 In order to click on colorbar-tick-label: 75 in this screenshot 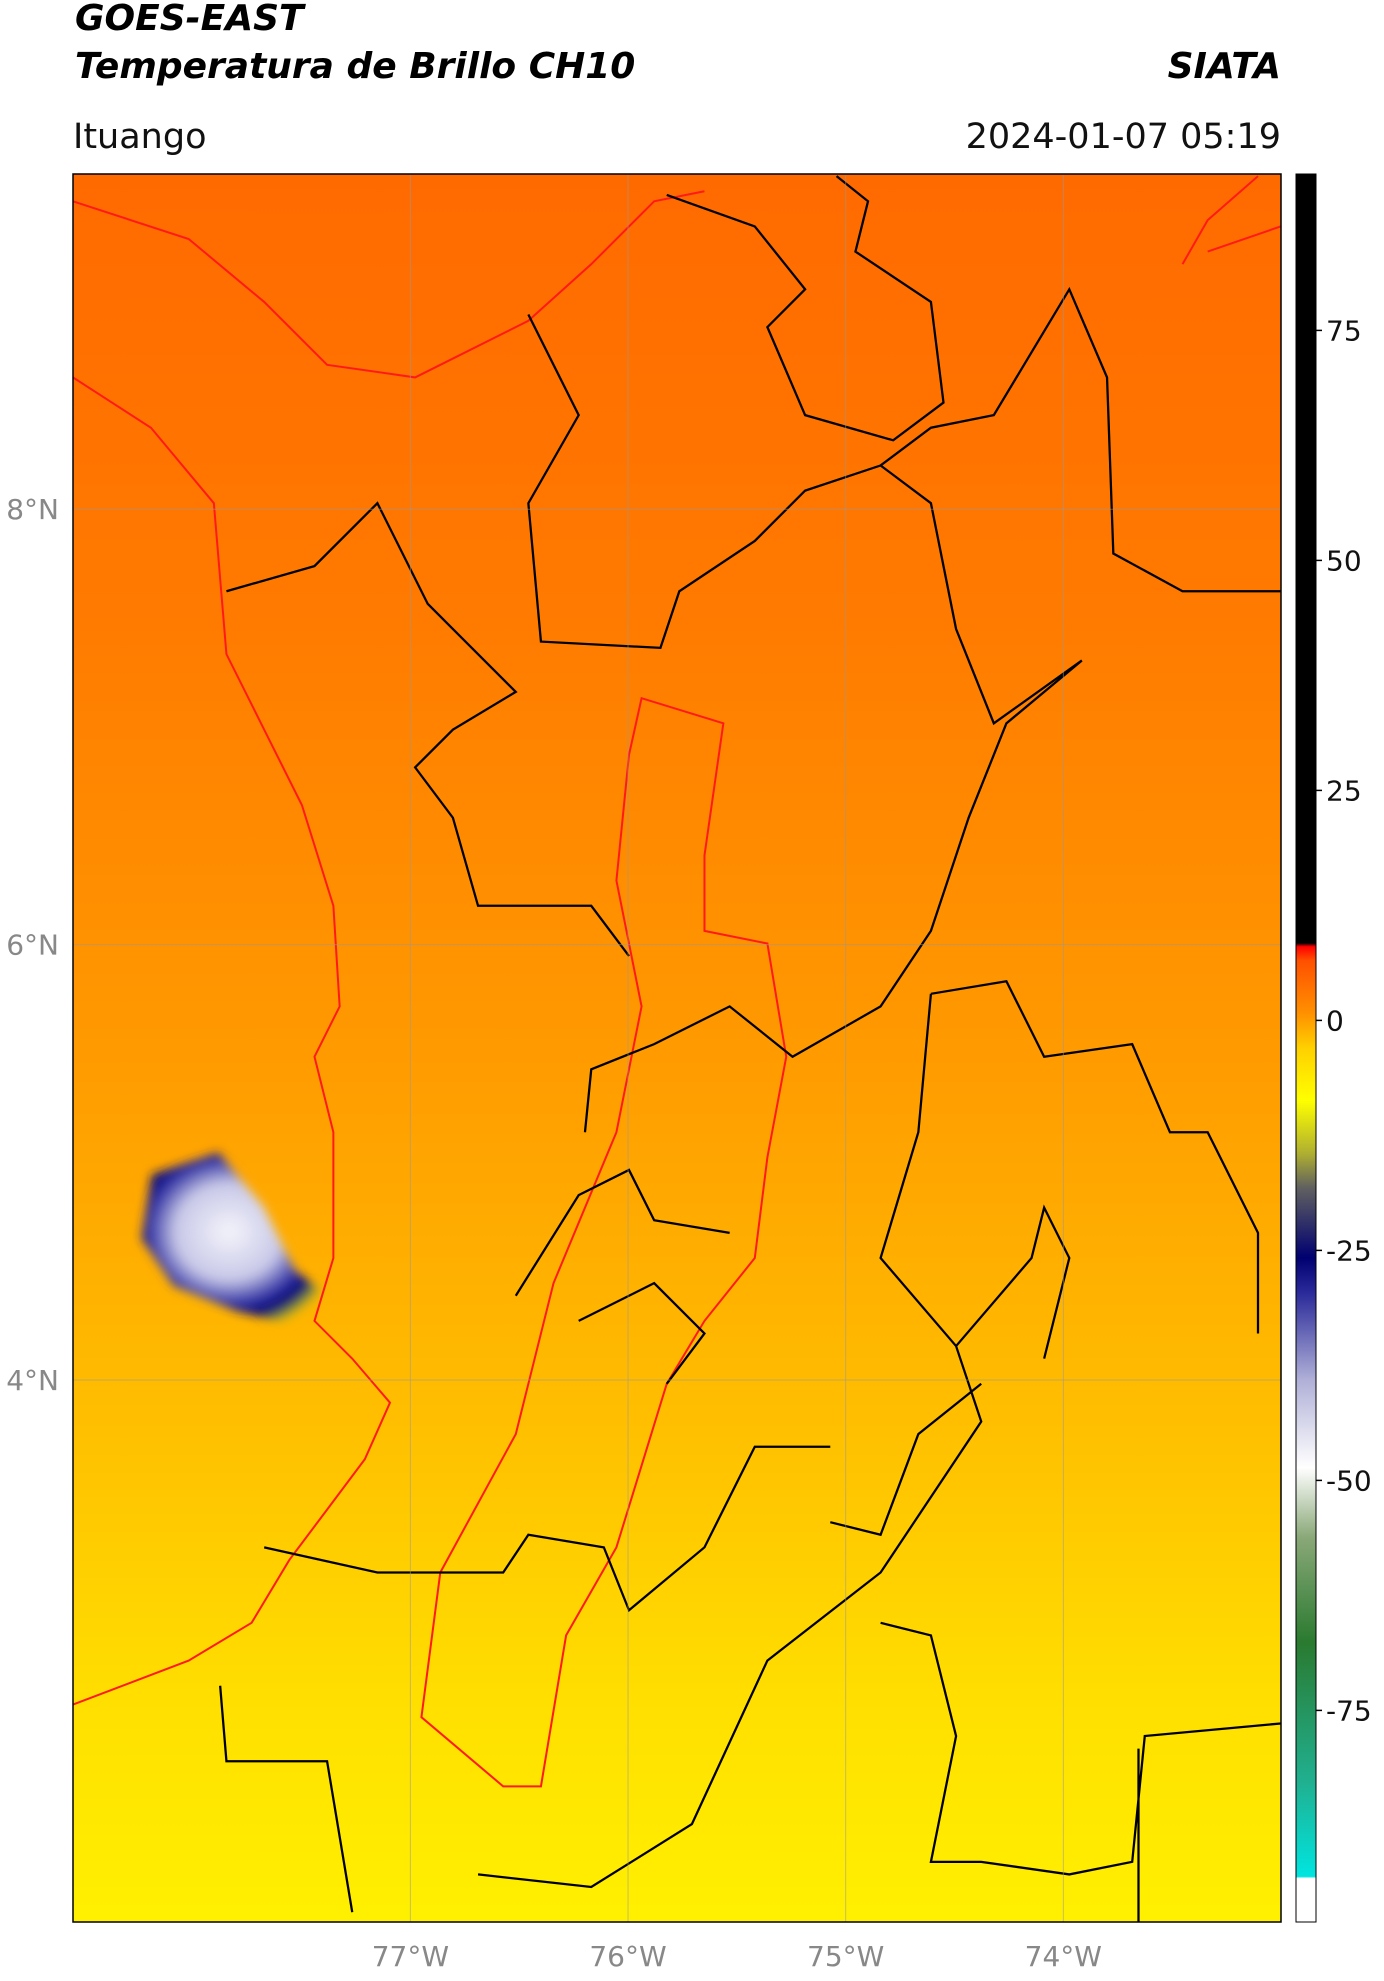, I will do `click(1344, 330)`.